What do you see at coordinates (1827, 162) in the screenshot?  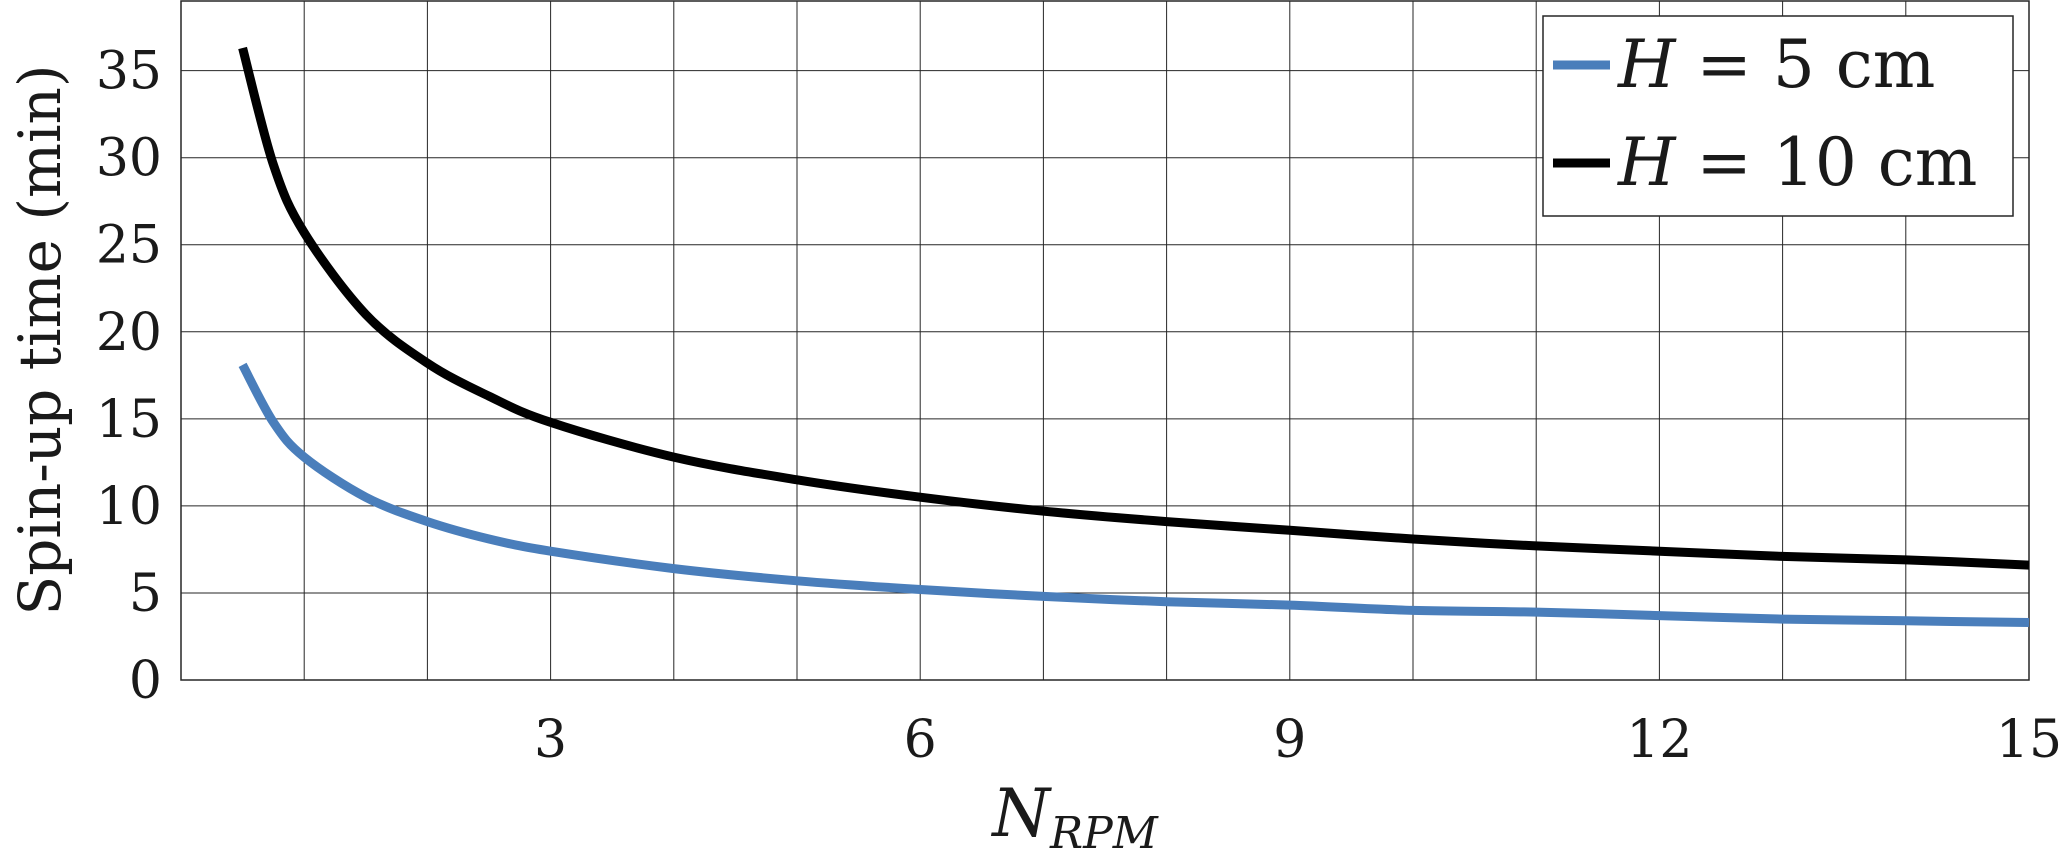 I see `legend-h10-rest: = 10 cm` at bounding box center [1827, 162].